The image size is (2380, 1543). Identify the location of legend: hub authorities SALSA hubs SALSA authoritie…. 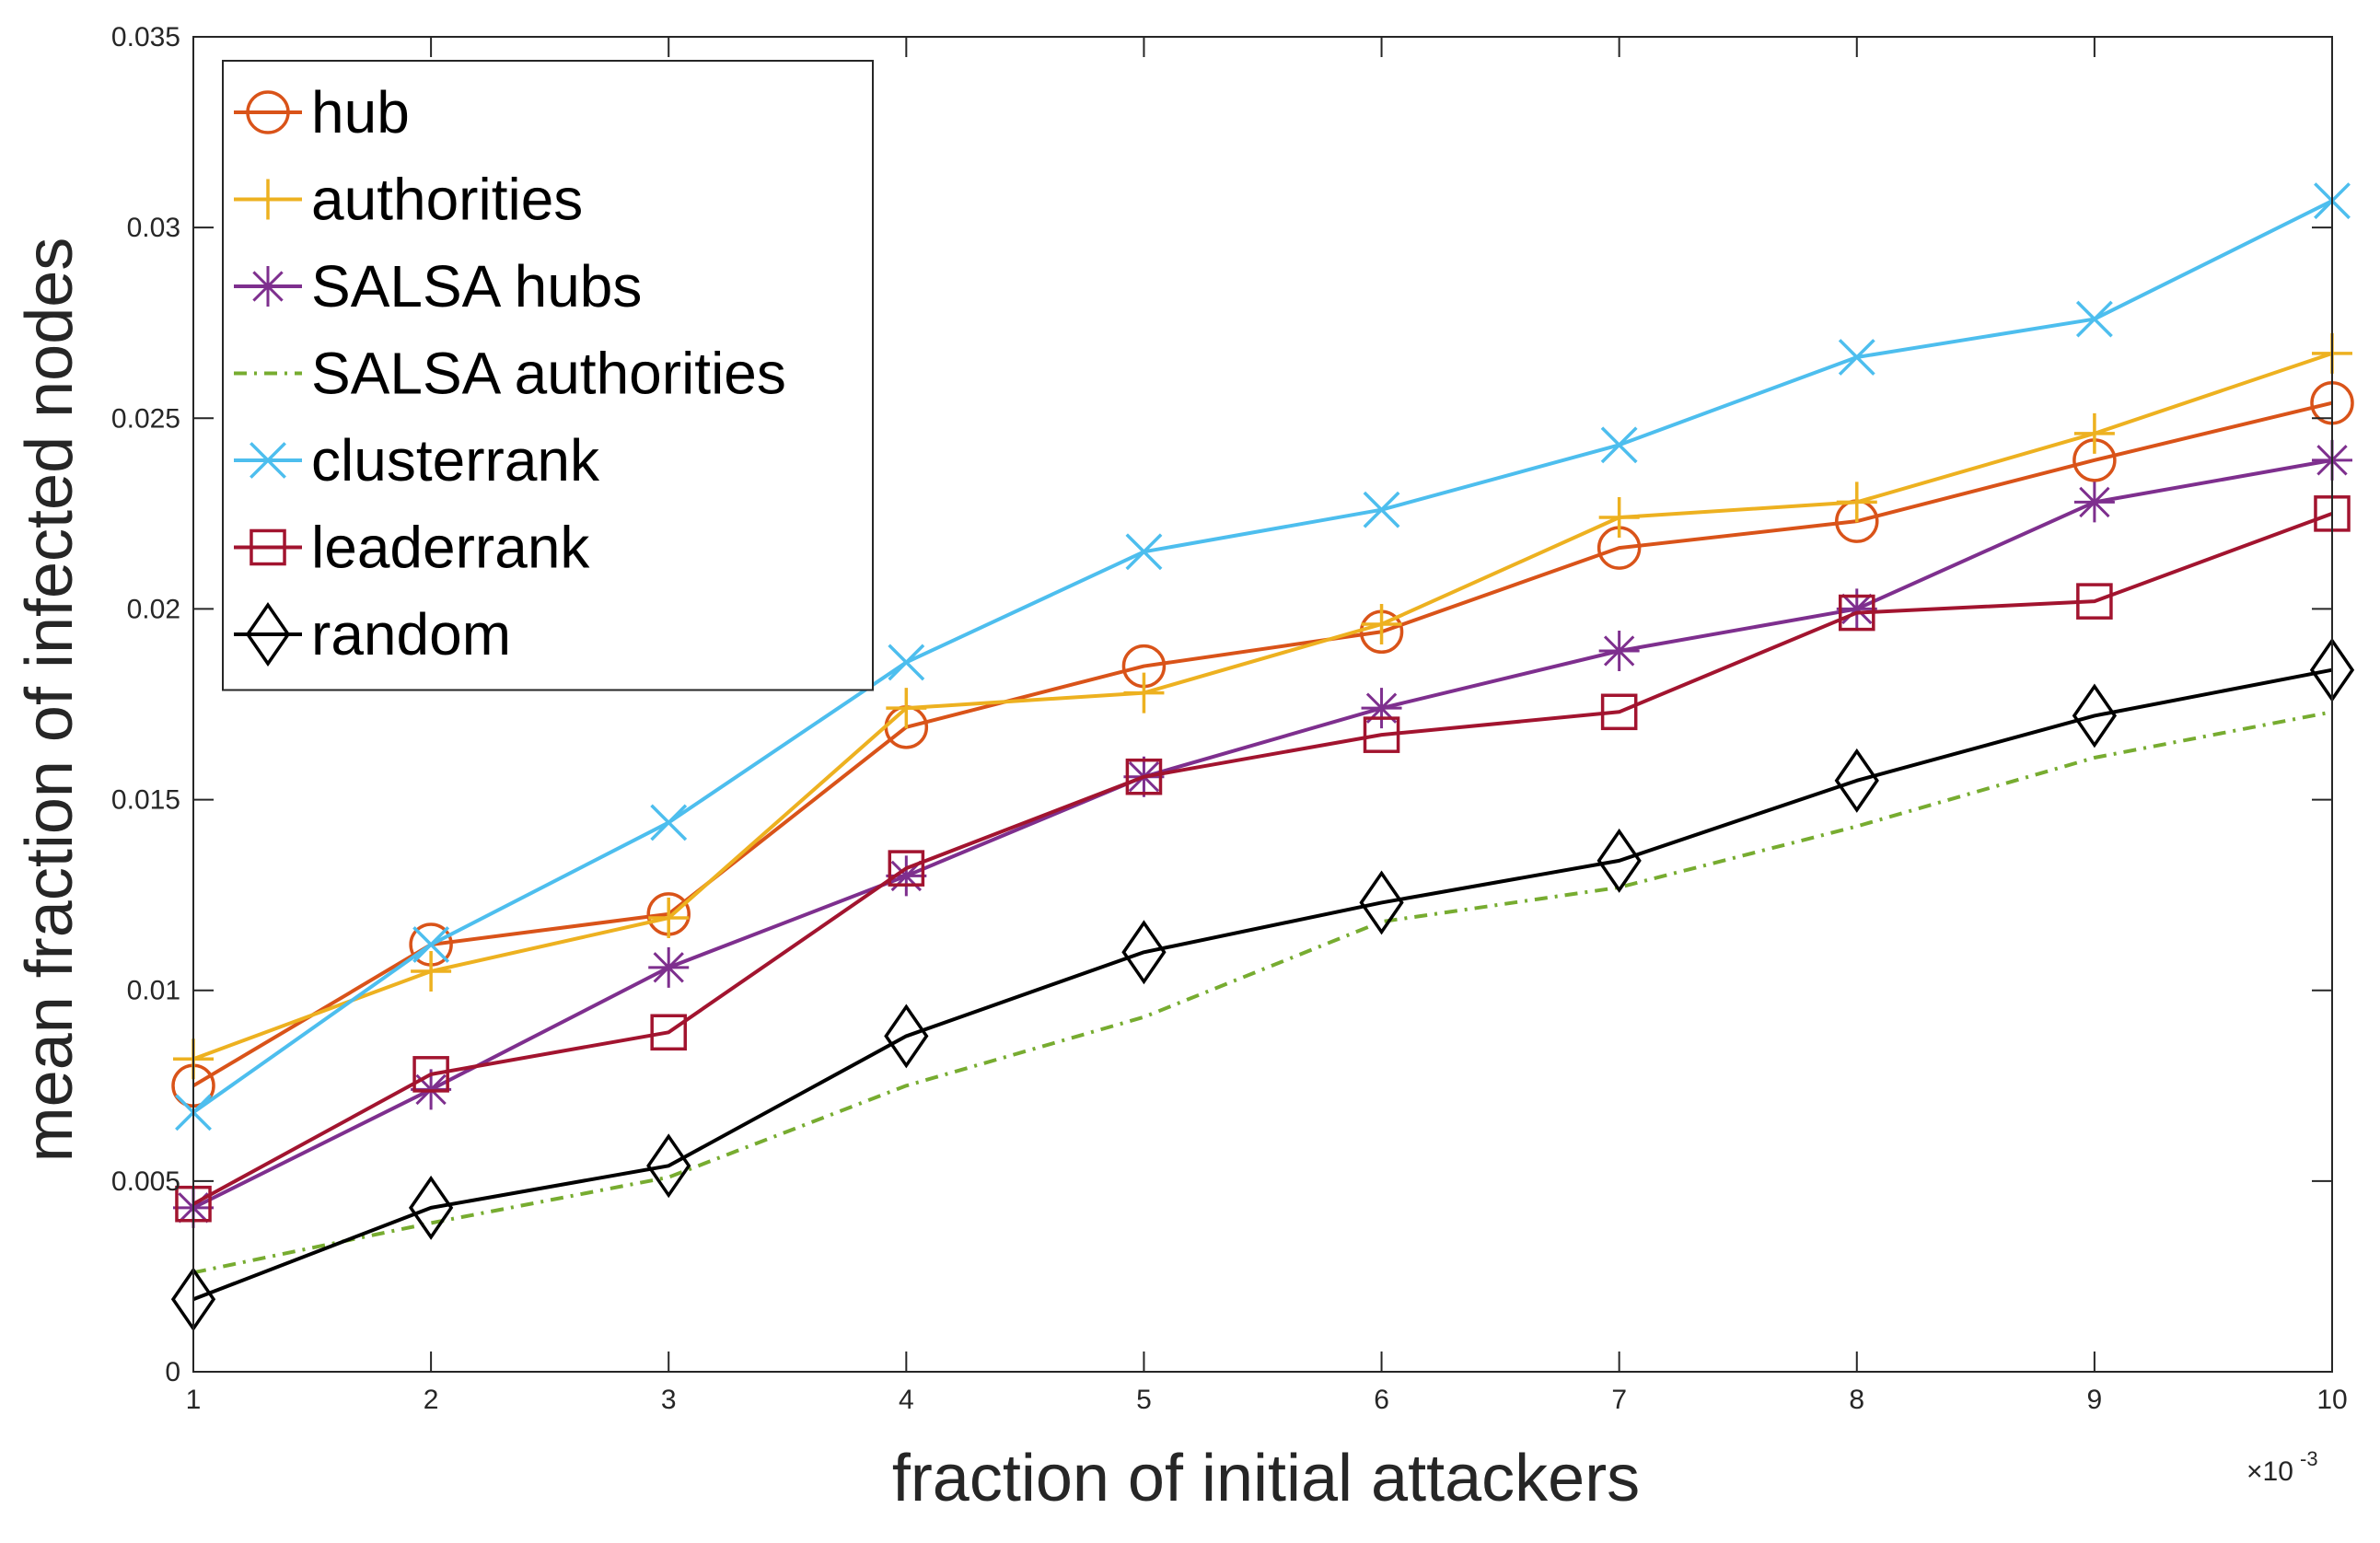
(548, 376).